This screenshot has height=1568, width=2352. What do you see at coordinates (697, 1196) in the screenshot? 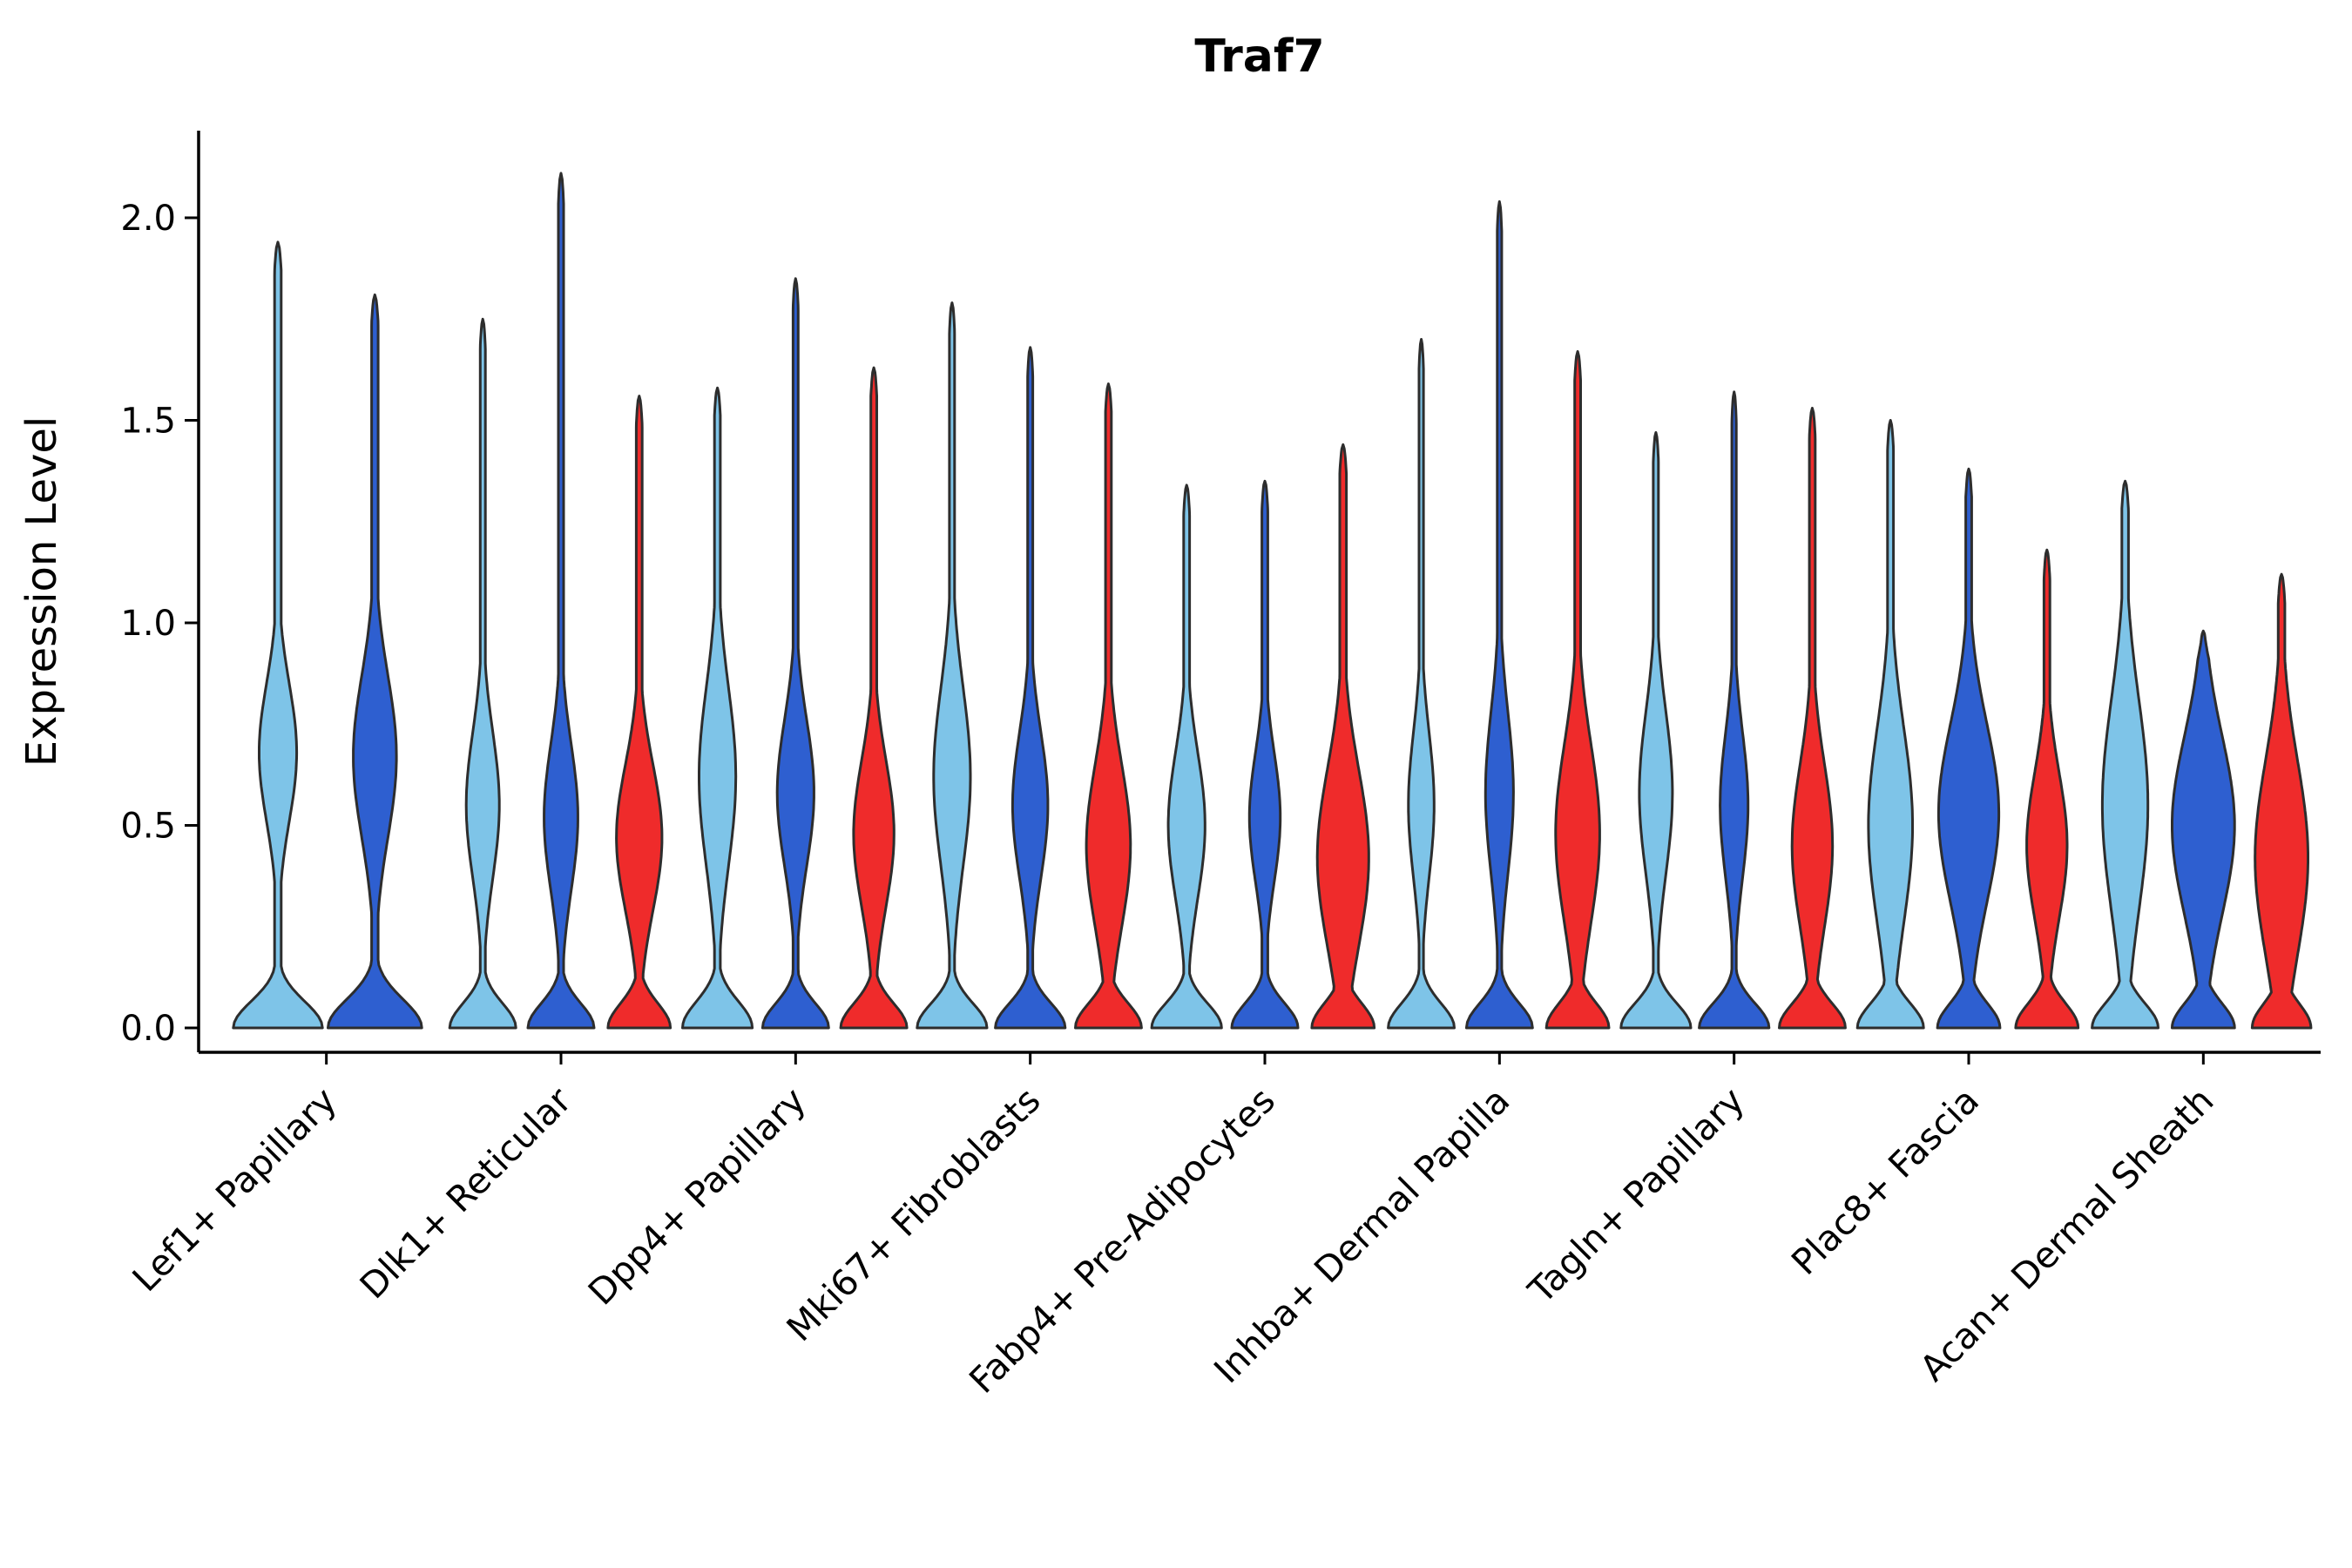
I see `x-tick-label: Dpp4+ Papillary` at bounding box center [697, 1196].